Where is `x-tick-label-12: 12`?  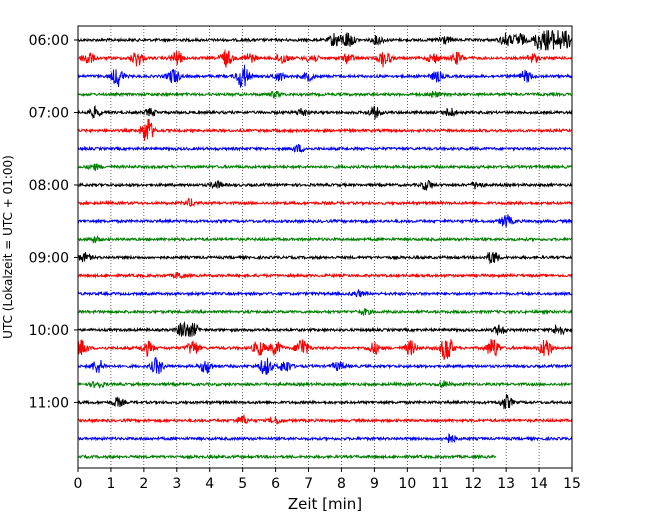 x-tick-label-12: 12 is located at coordinates (473, 484).